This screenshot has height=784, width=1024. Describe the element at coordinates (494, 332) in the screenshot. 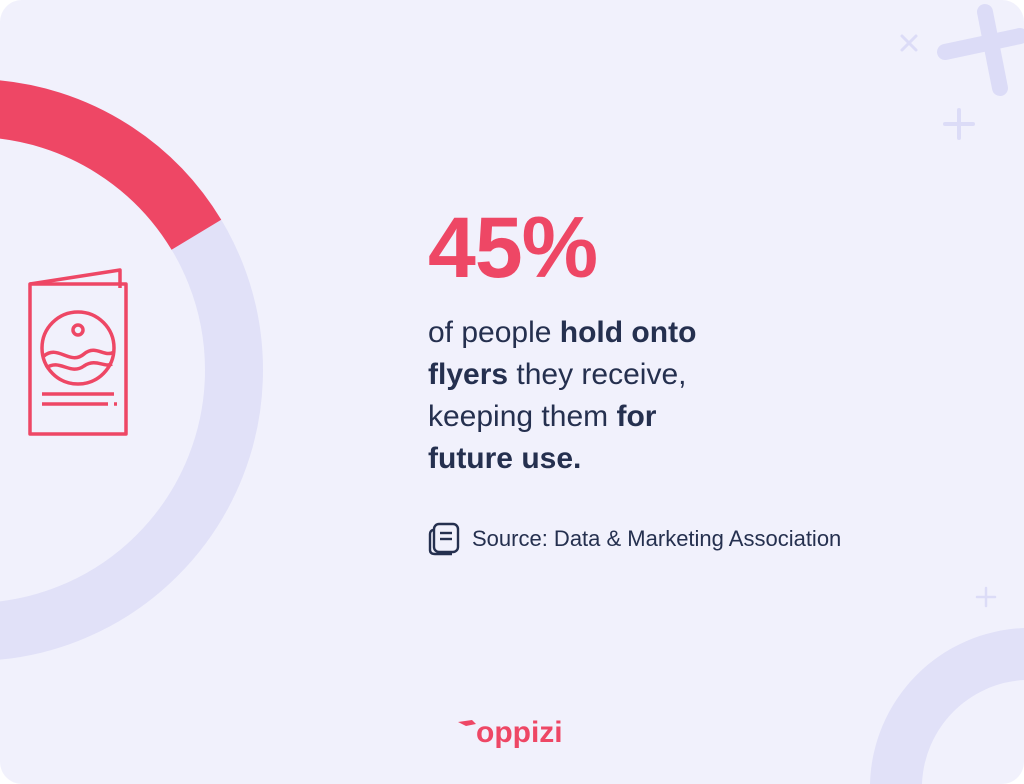

I see `desc-text: of people` at that location.